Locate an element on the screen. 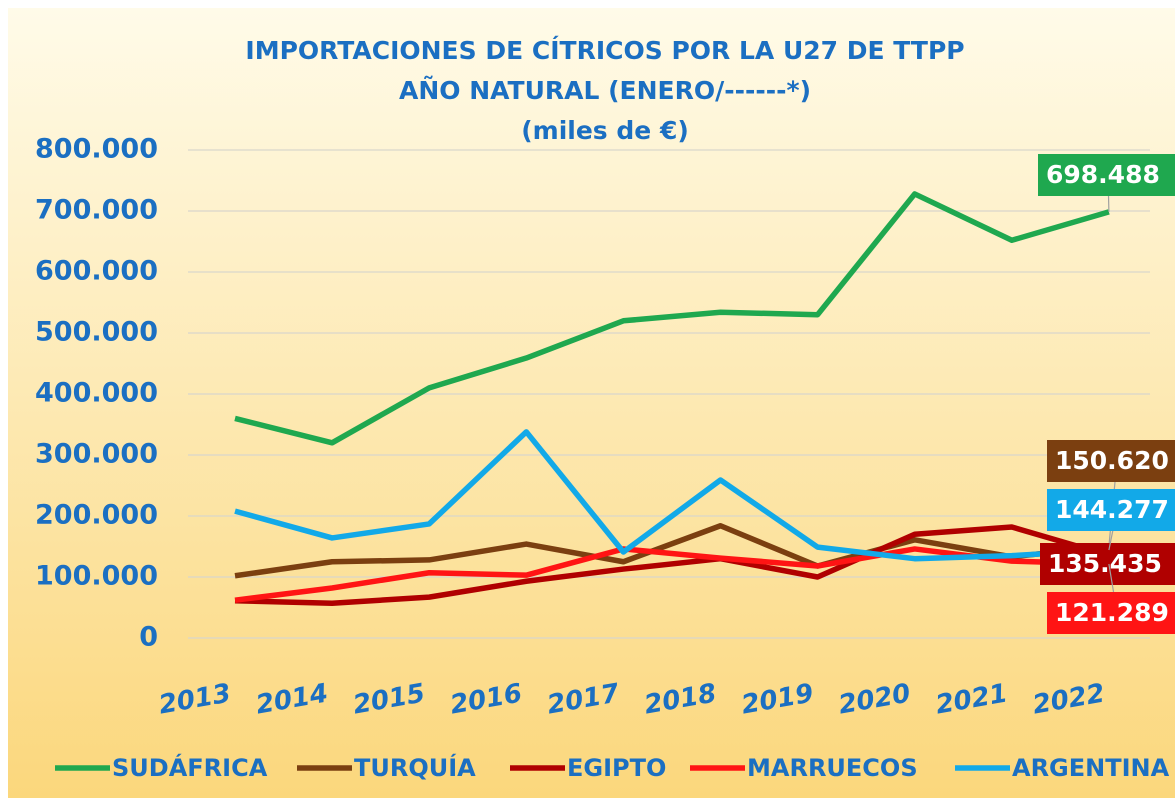 This screenshot has width=1175, height=802. legend-label: ARGENTINA is located at coordinates (1091, 768).